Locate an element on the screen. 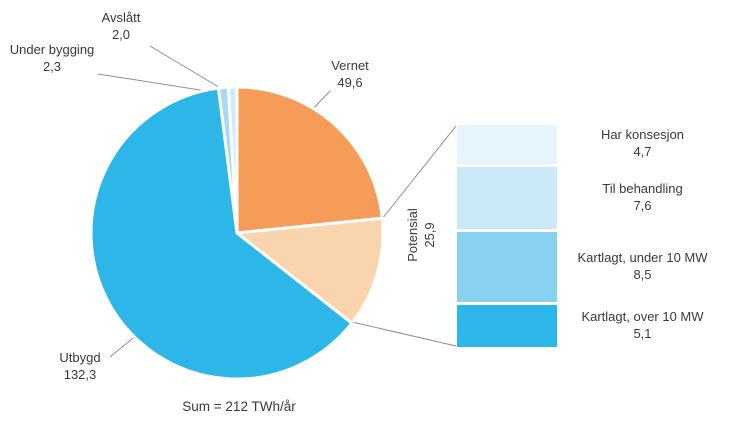 Image resolution: width=730 pixels, height=435 pixels. segment-value: 4,7 is located at coordinates (642, 152).